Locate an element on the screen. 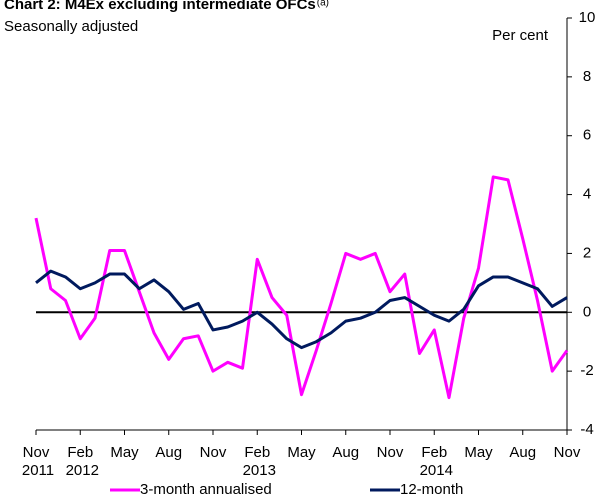  y-tick-label: -2 is located at coordinates (586, 370).